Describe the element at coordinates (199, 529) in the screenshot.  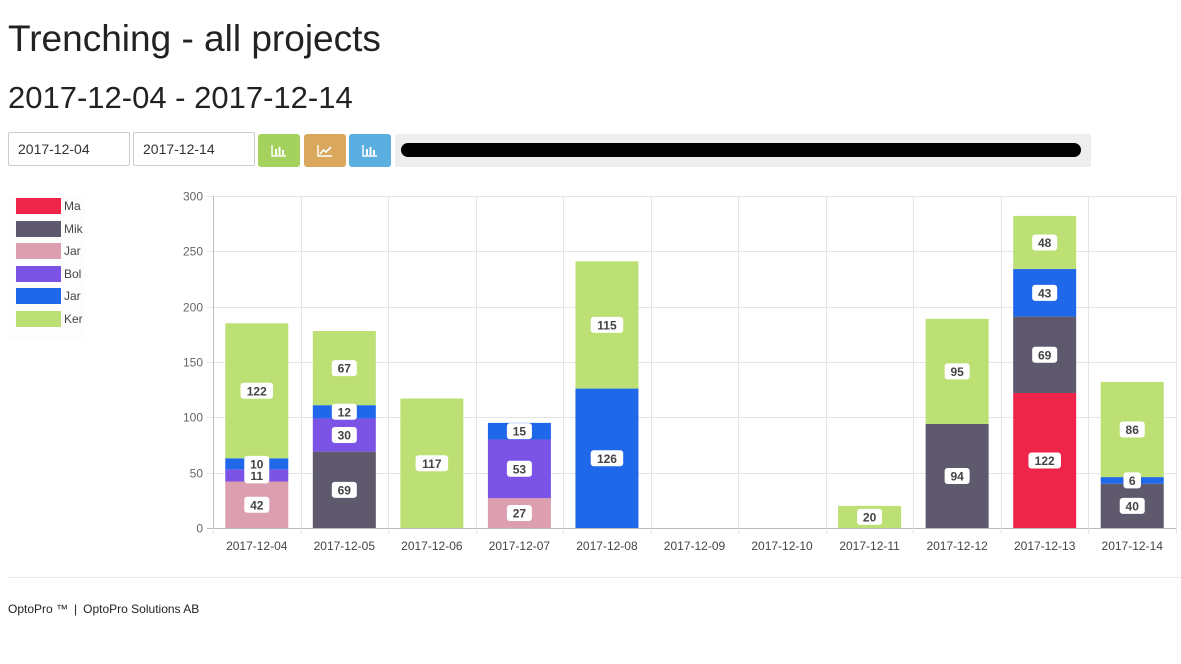
I see `y-tick-label: 0` at that location.